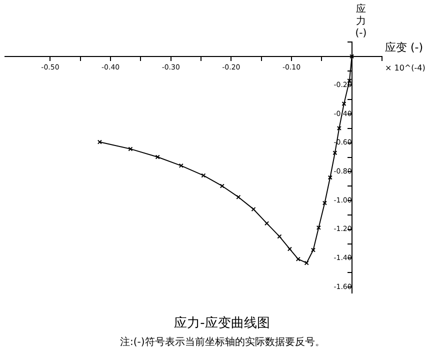  What do you see at coordinates (404, 47) in the screenshot?
I see `x-axis-title: 应变 (-)` at bounding box center [404, 47].